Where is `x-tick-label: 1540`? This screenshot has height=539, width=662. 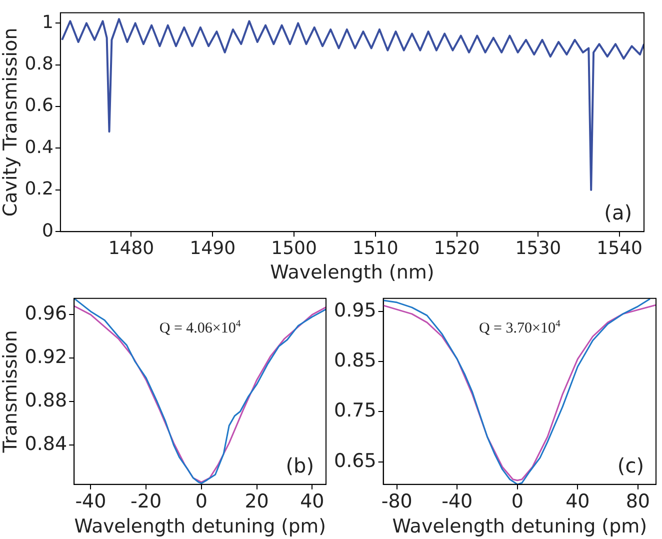 x-tick-label: 1540 is located at coordinates (619, 249).